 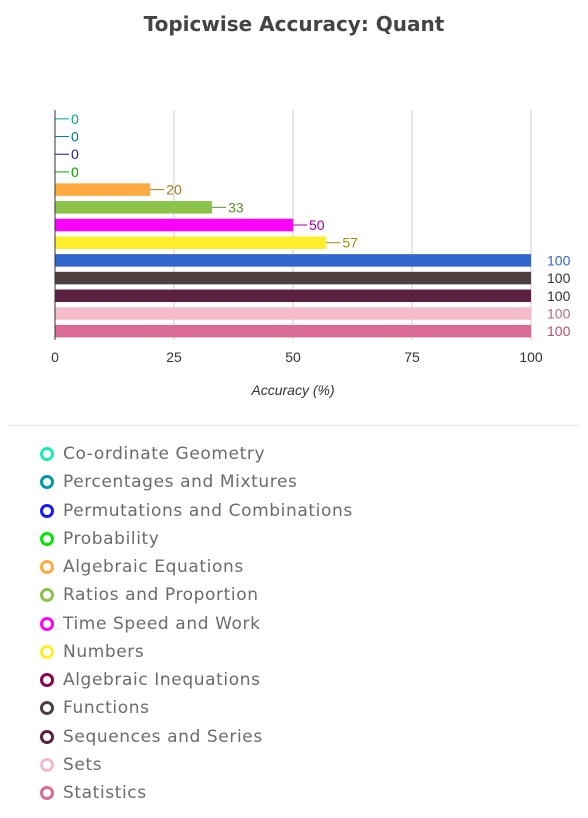 What do you see at coordinates (293, 425) in the screenshot?
I see `legend-divider` at bounding box center [293, 425].